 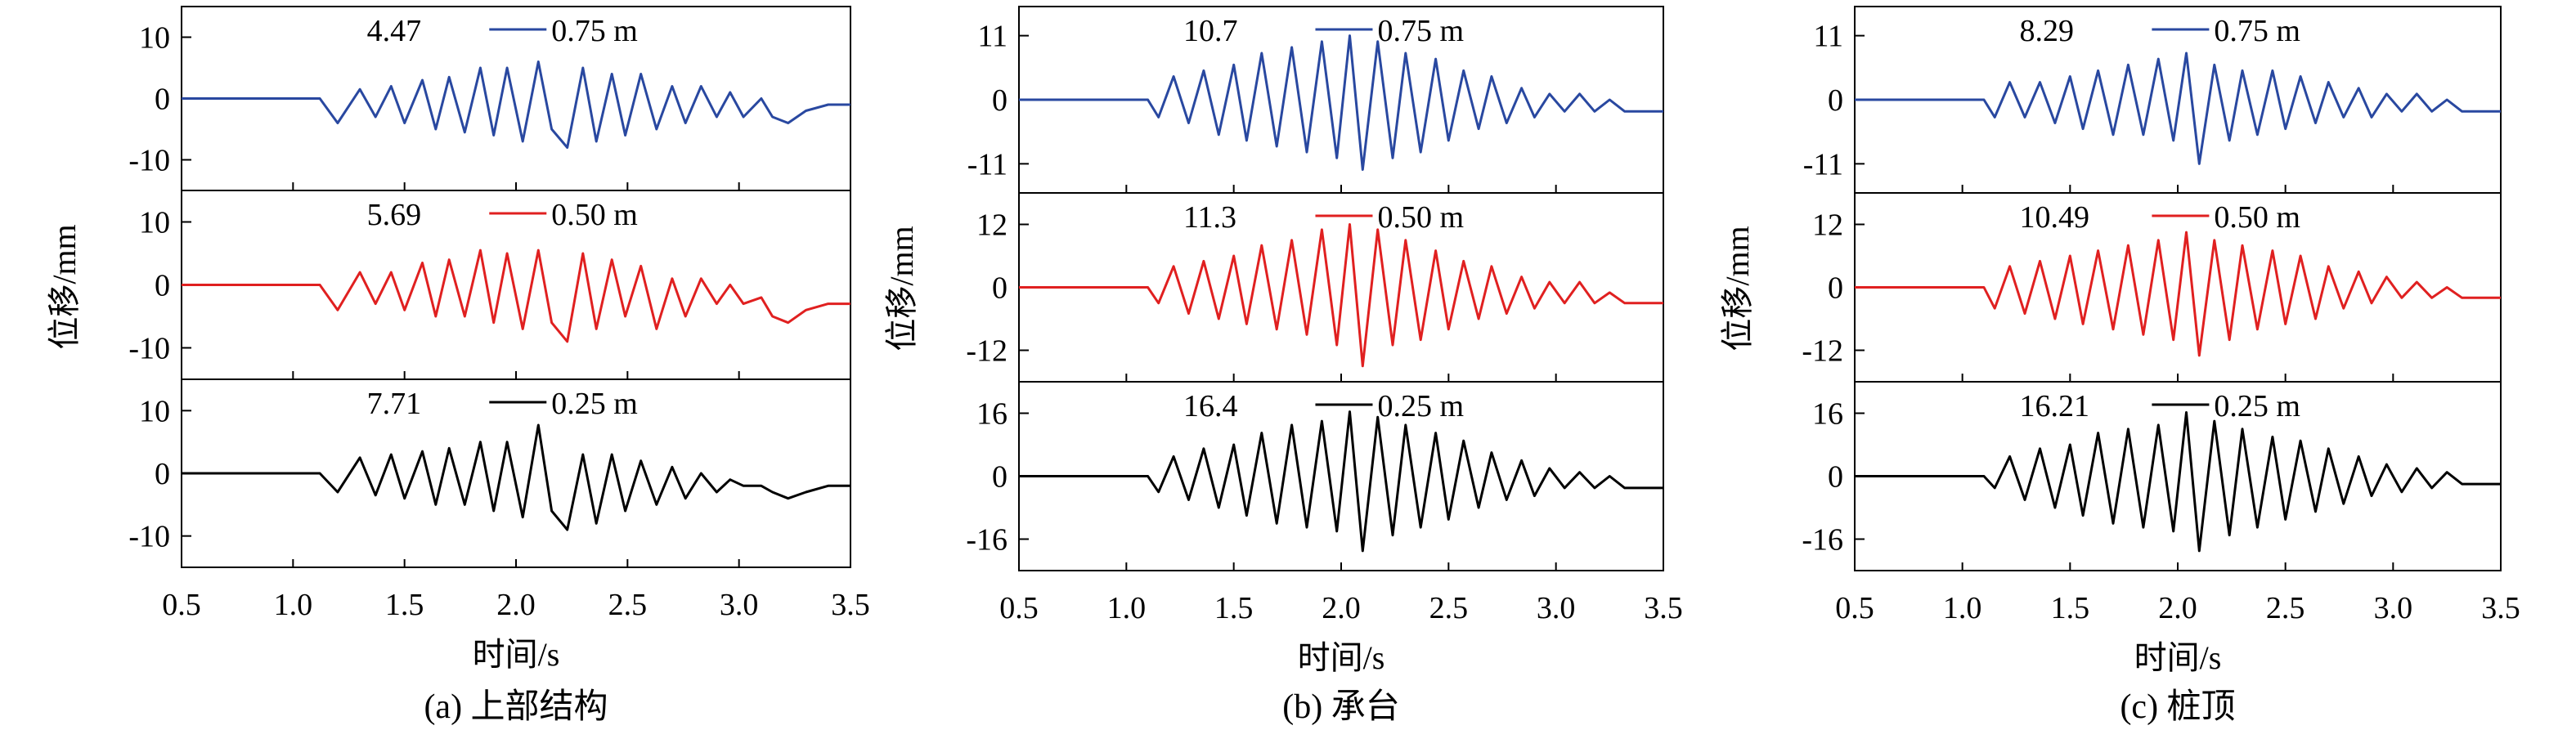 I want to click on peak-value-label: 10.7, so click(x=1210, y=31).